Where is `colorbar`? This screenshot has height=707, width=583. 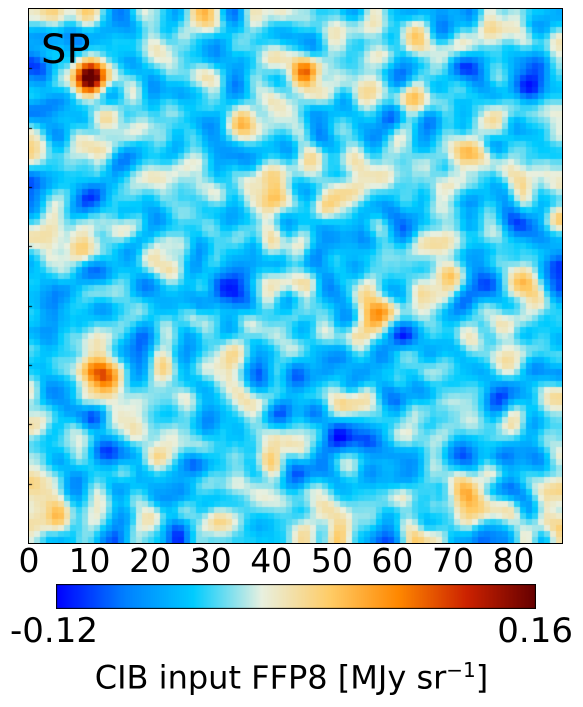
colorbar is located at coordinates (296, 596).